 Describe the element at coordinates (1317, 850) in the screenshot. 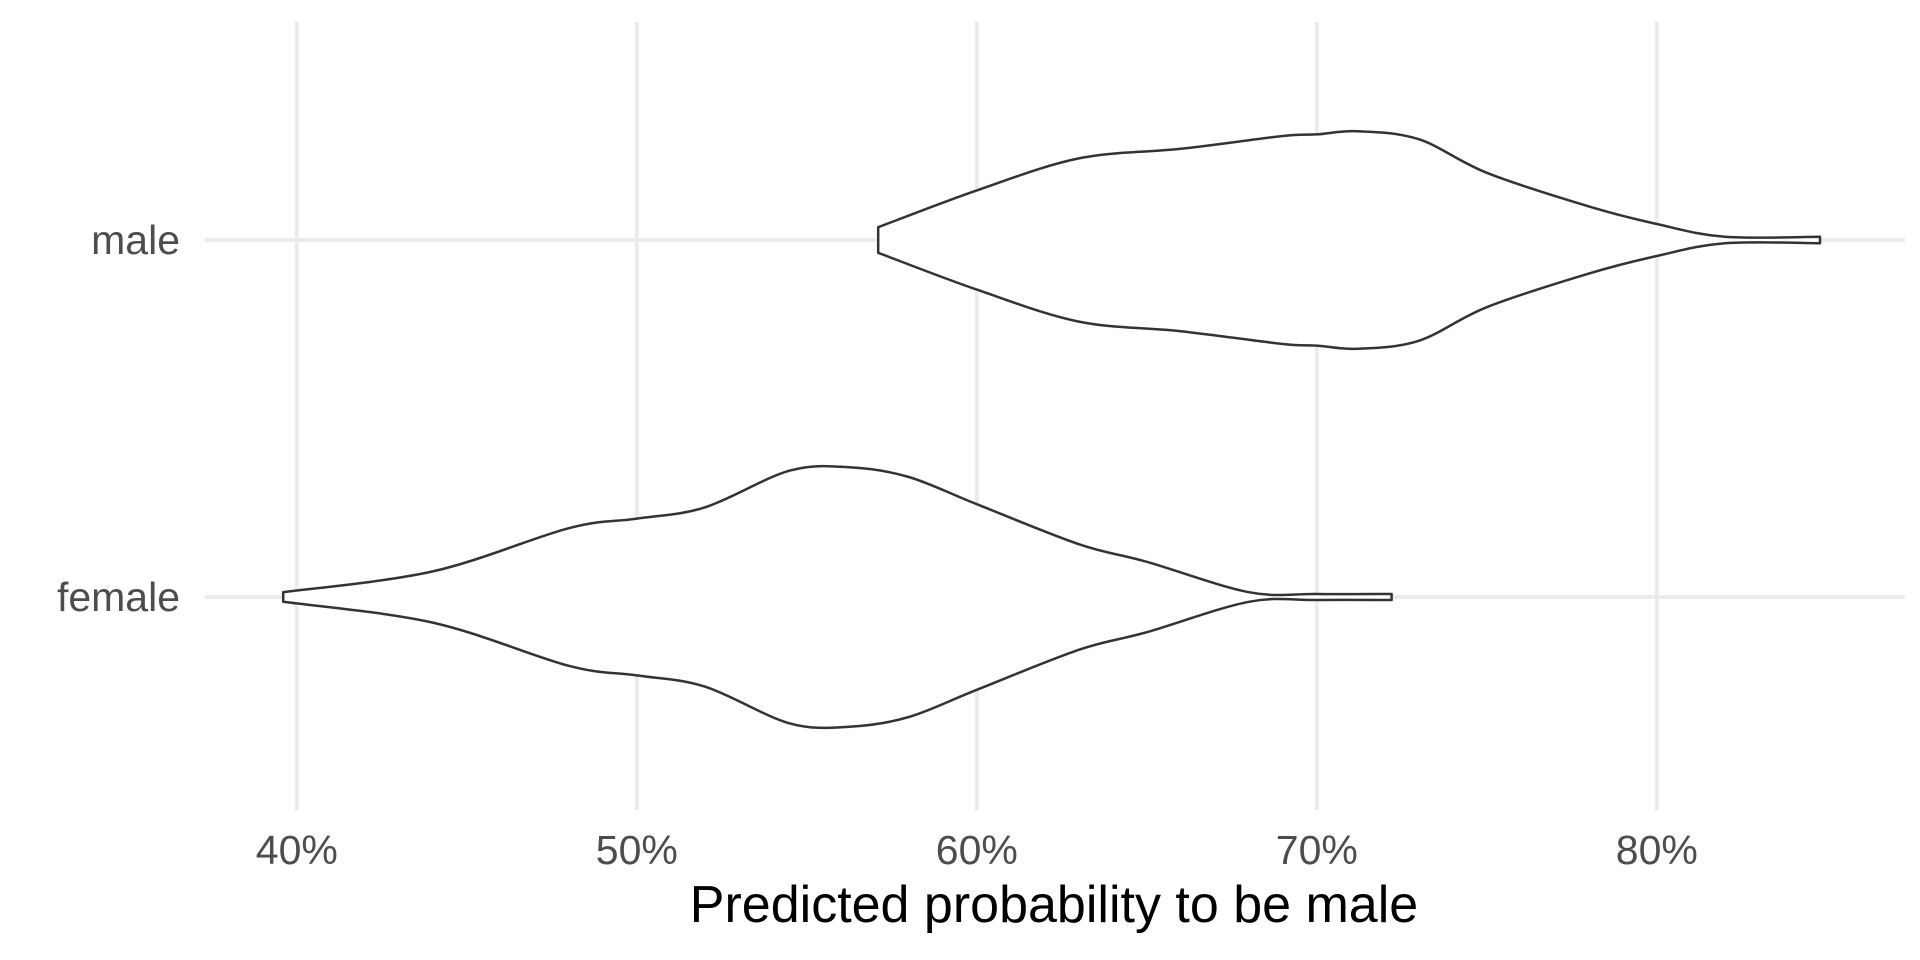

I see `x-tick-label: 70%` at that location.